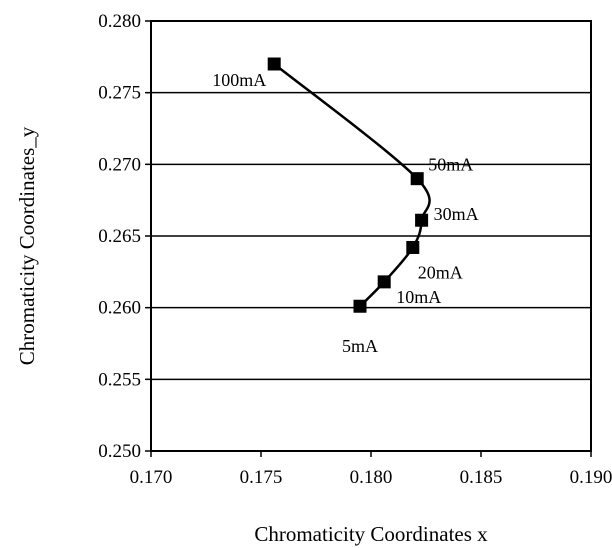  I want to click on y-axis-title: Chromaticity Coordinates_y, so click(27, 245).